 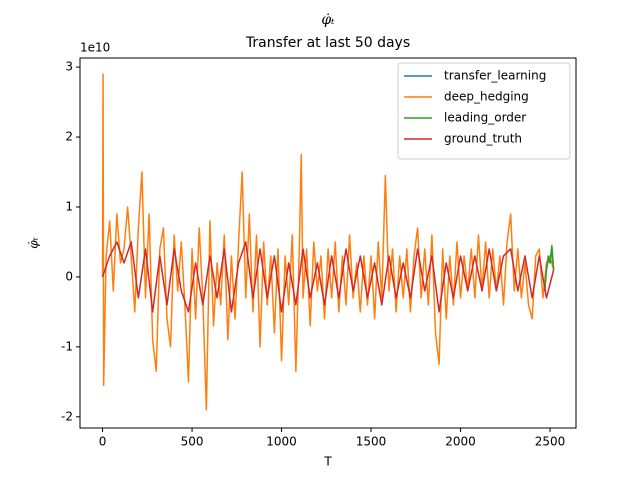 I want to click on x-tick-label: 1500, so click(x=371, y=442).